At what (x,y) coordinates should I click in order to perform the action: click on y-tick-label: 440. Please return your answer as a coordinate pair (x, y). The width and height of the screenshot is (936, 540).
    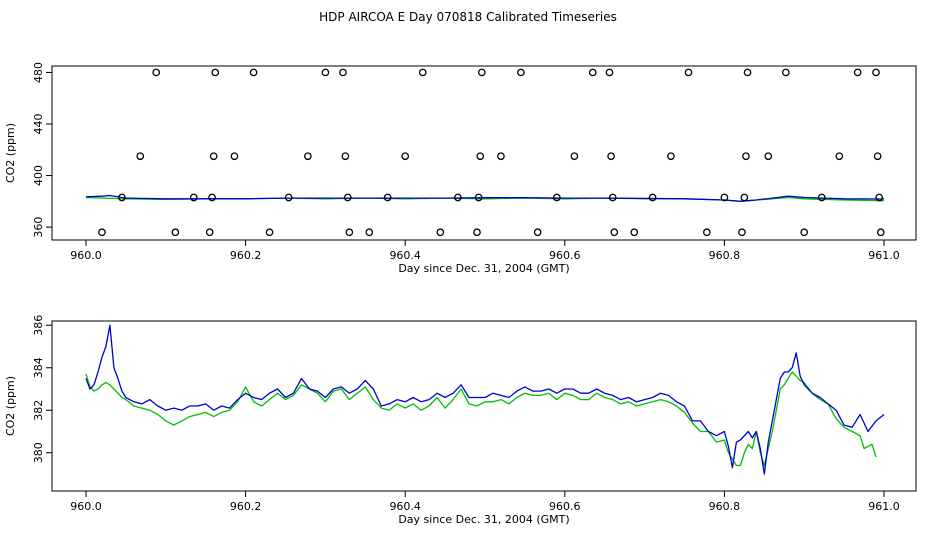
    Looking at the image, I should click on (38, 124).